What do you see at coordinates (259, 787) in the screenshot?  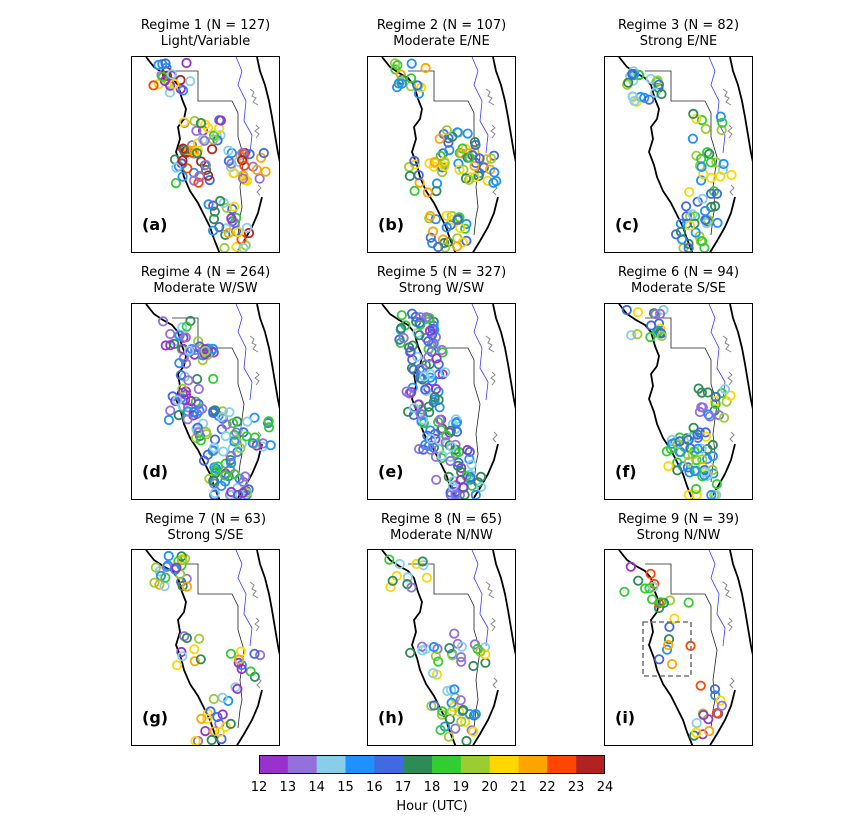 I see `colorbar-tick-label: 12` at bounding box center [259, 787].